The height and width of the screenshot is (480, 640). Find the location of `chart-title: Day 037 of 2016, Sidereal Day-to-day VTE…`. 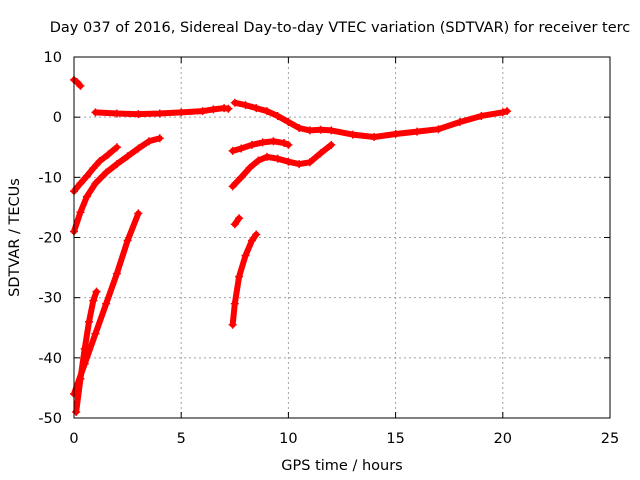

chart-title: Day 037 of 2016, Sidereal Day-to-day VTE… is located at coordinates (340, 28).